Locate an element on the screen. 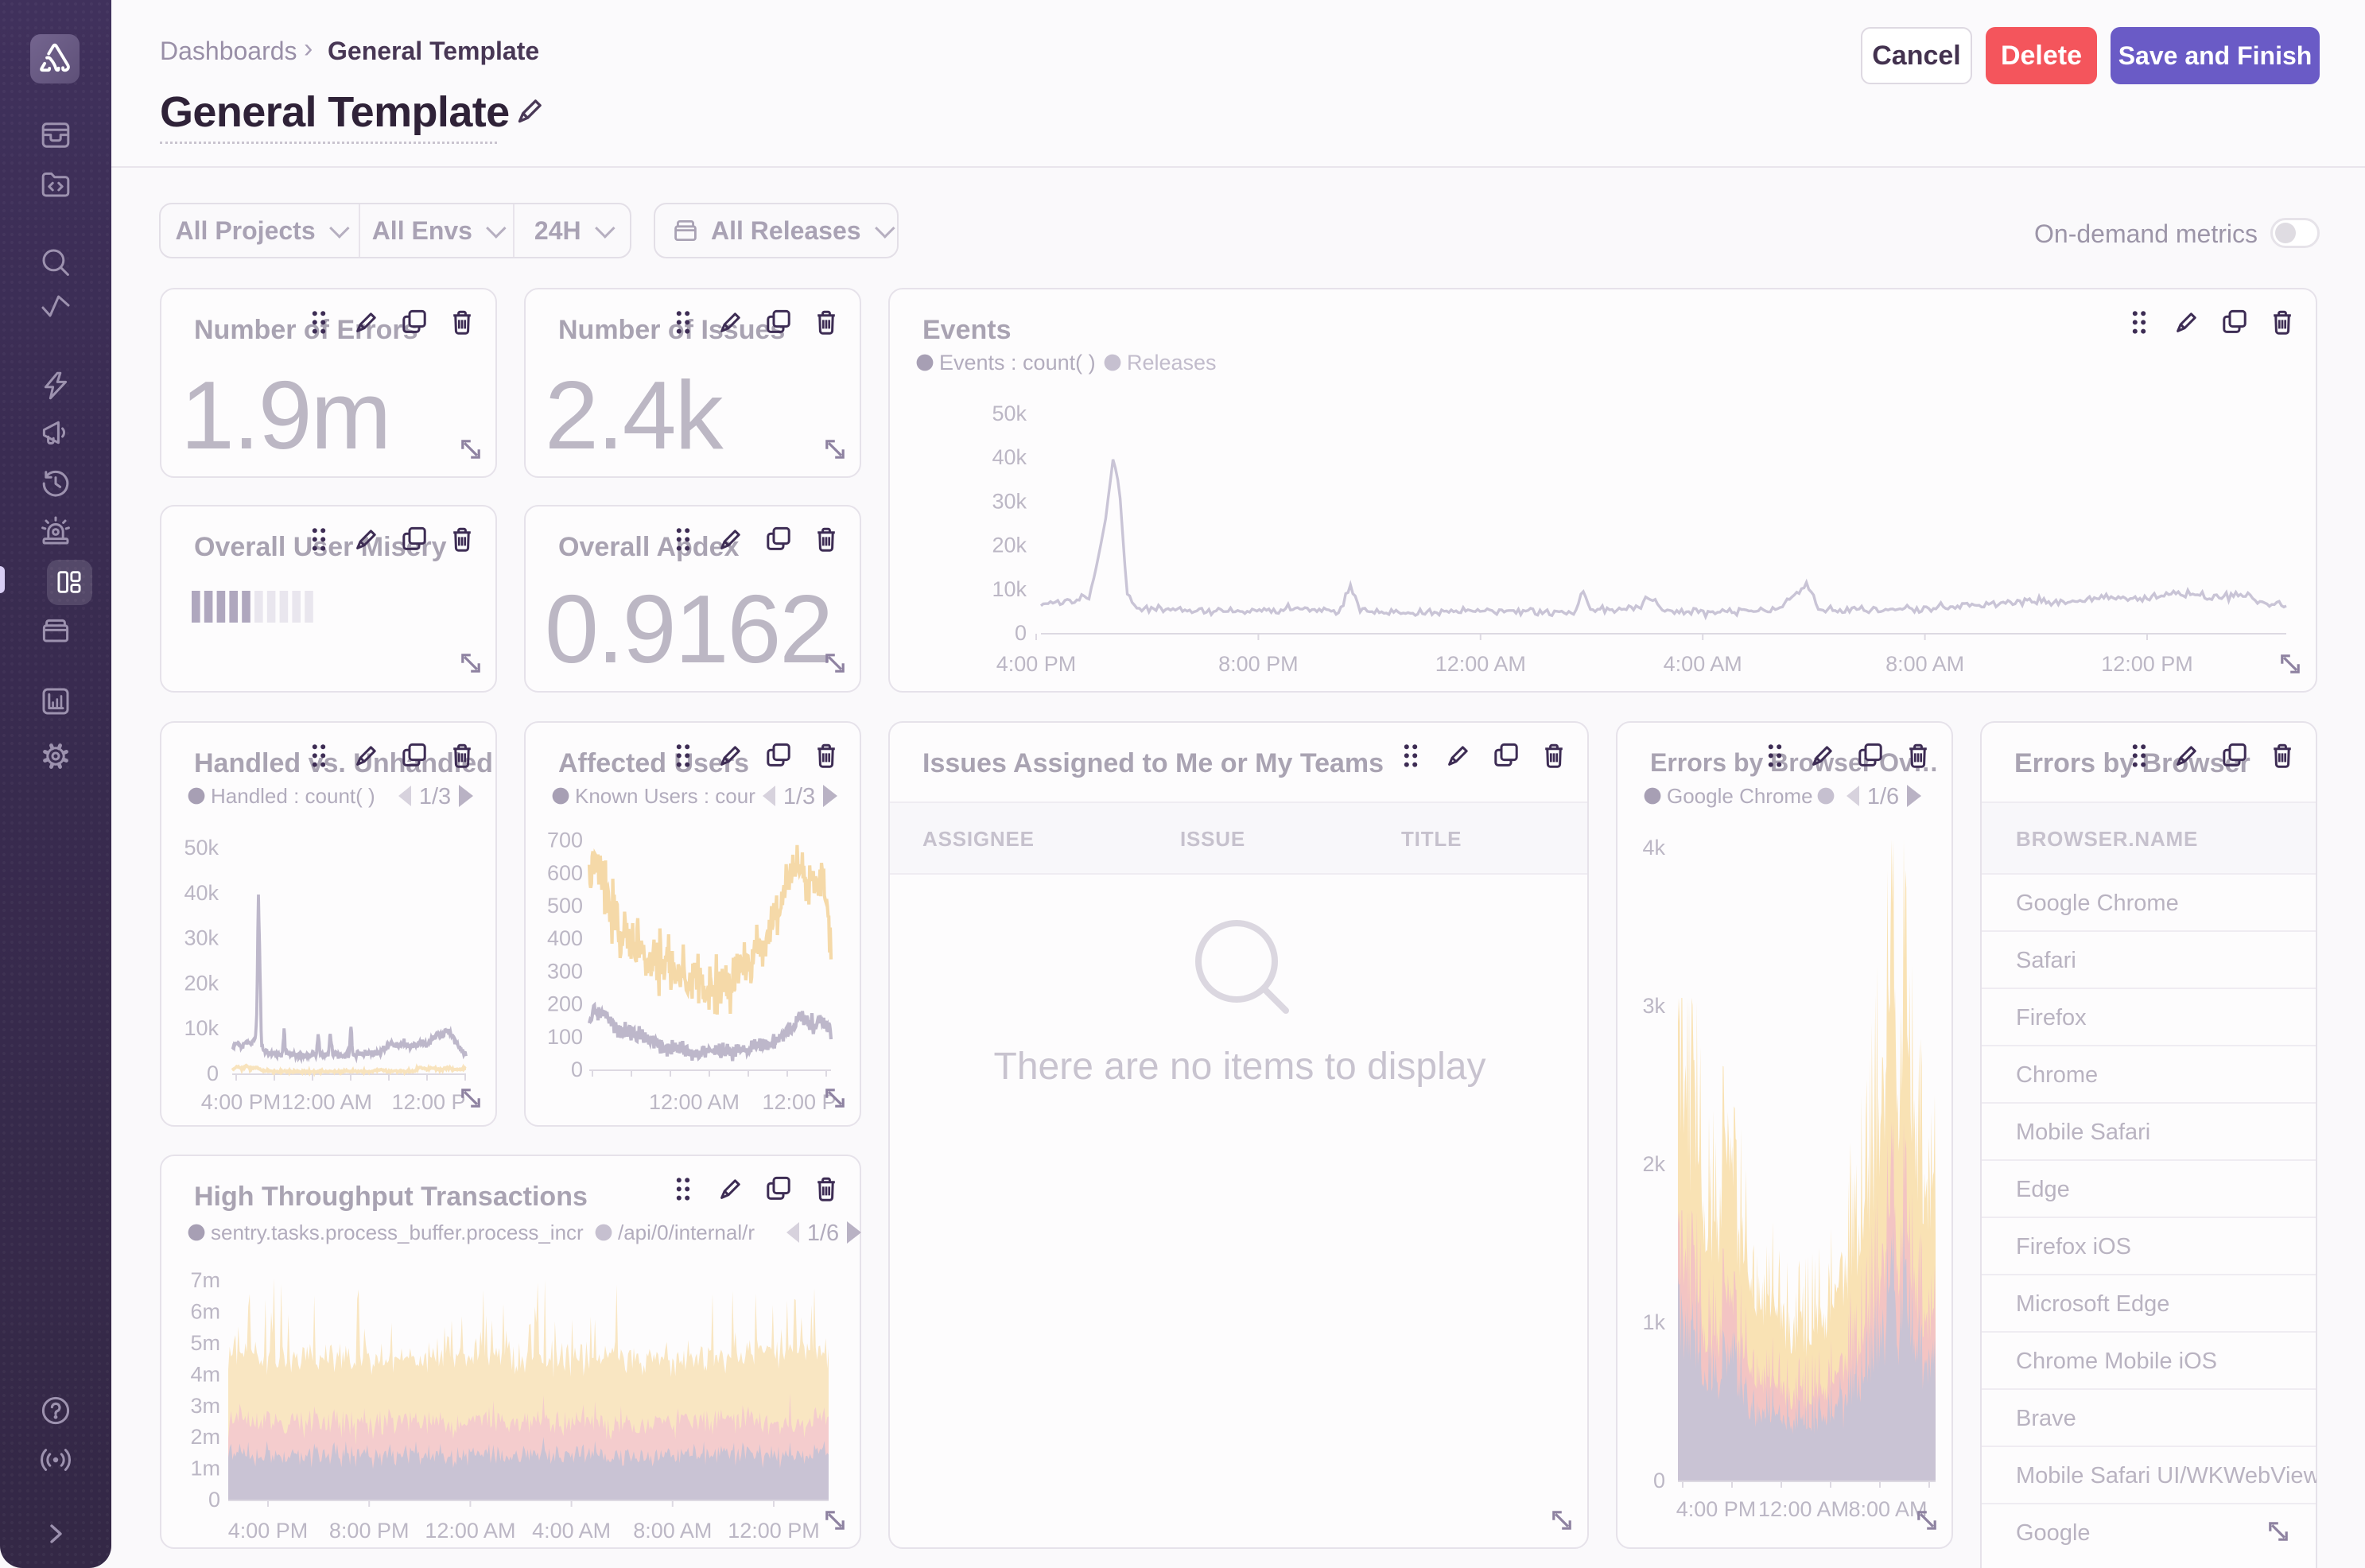 The height and width of the screenshot is (1568, 2365). svg-text: Known Users : cour is located at coordinates (665, 796).